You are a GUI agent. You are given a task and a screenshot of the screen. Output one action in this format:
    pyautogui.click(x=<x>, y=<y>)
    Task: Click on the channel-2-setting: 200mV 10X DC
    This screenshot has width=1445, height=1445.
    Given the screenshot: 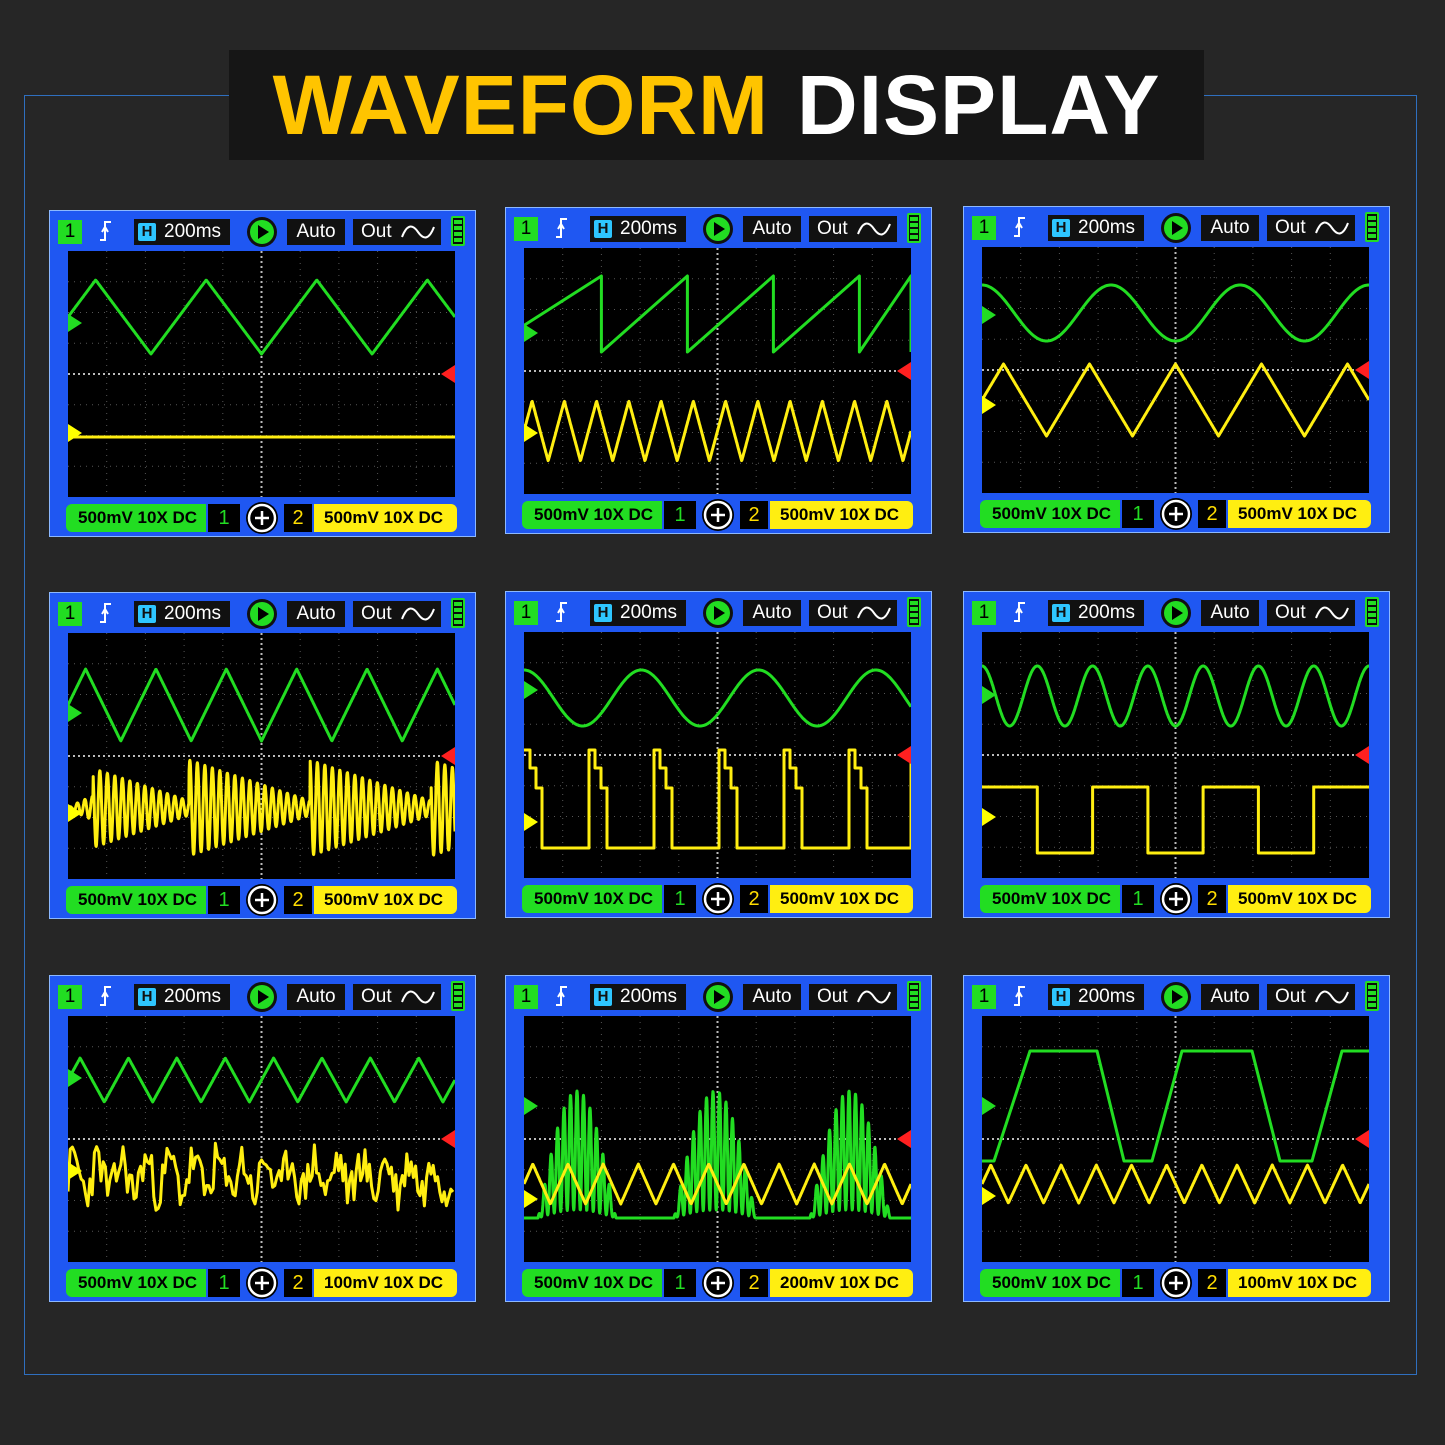 What is the action you would take?
    pyautogui.click(x=841, y=1283)
    